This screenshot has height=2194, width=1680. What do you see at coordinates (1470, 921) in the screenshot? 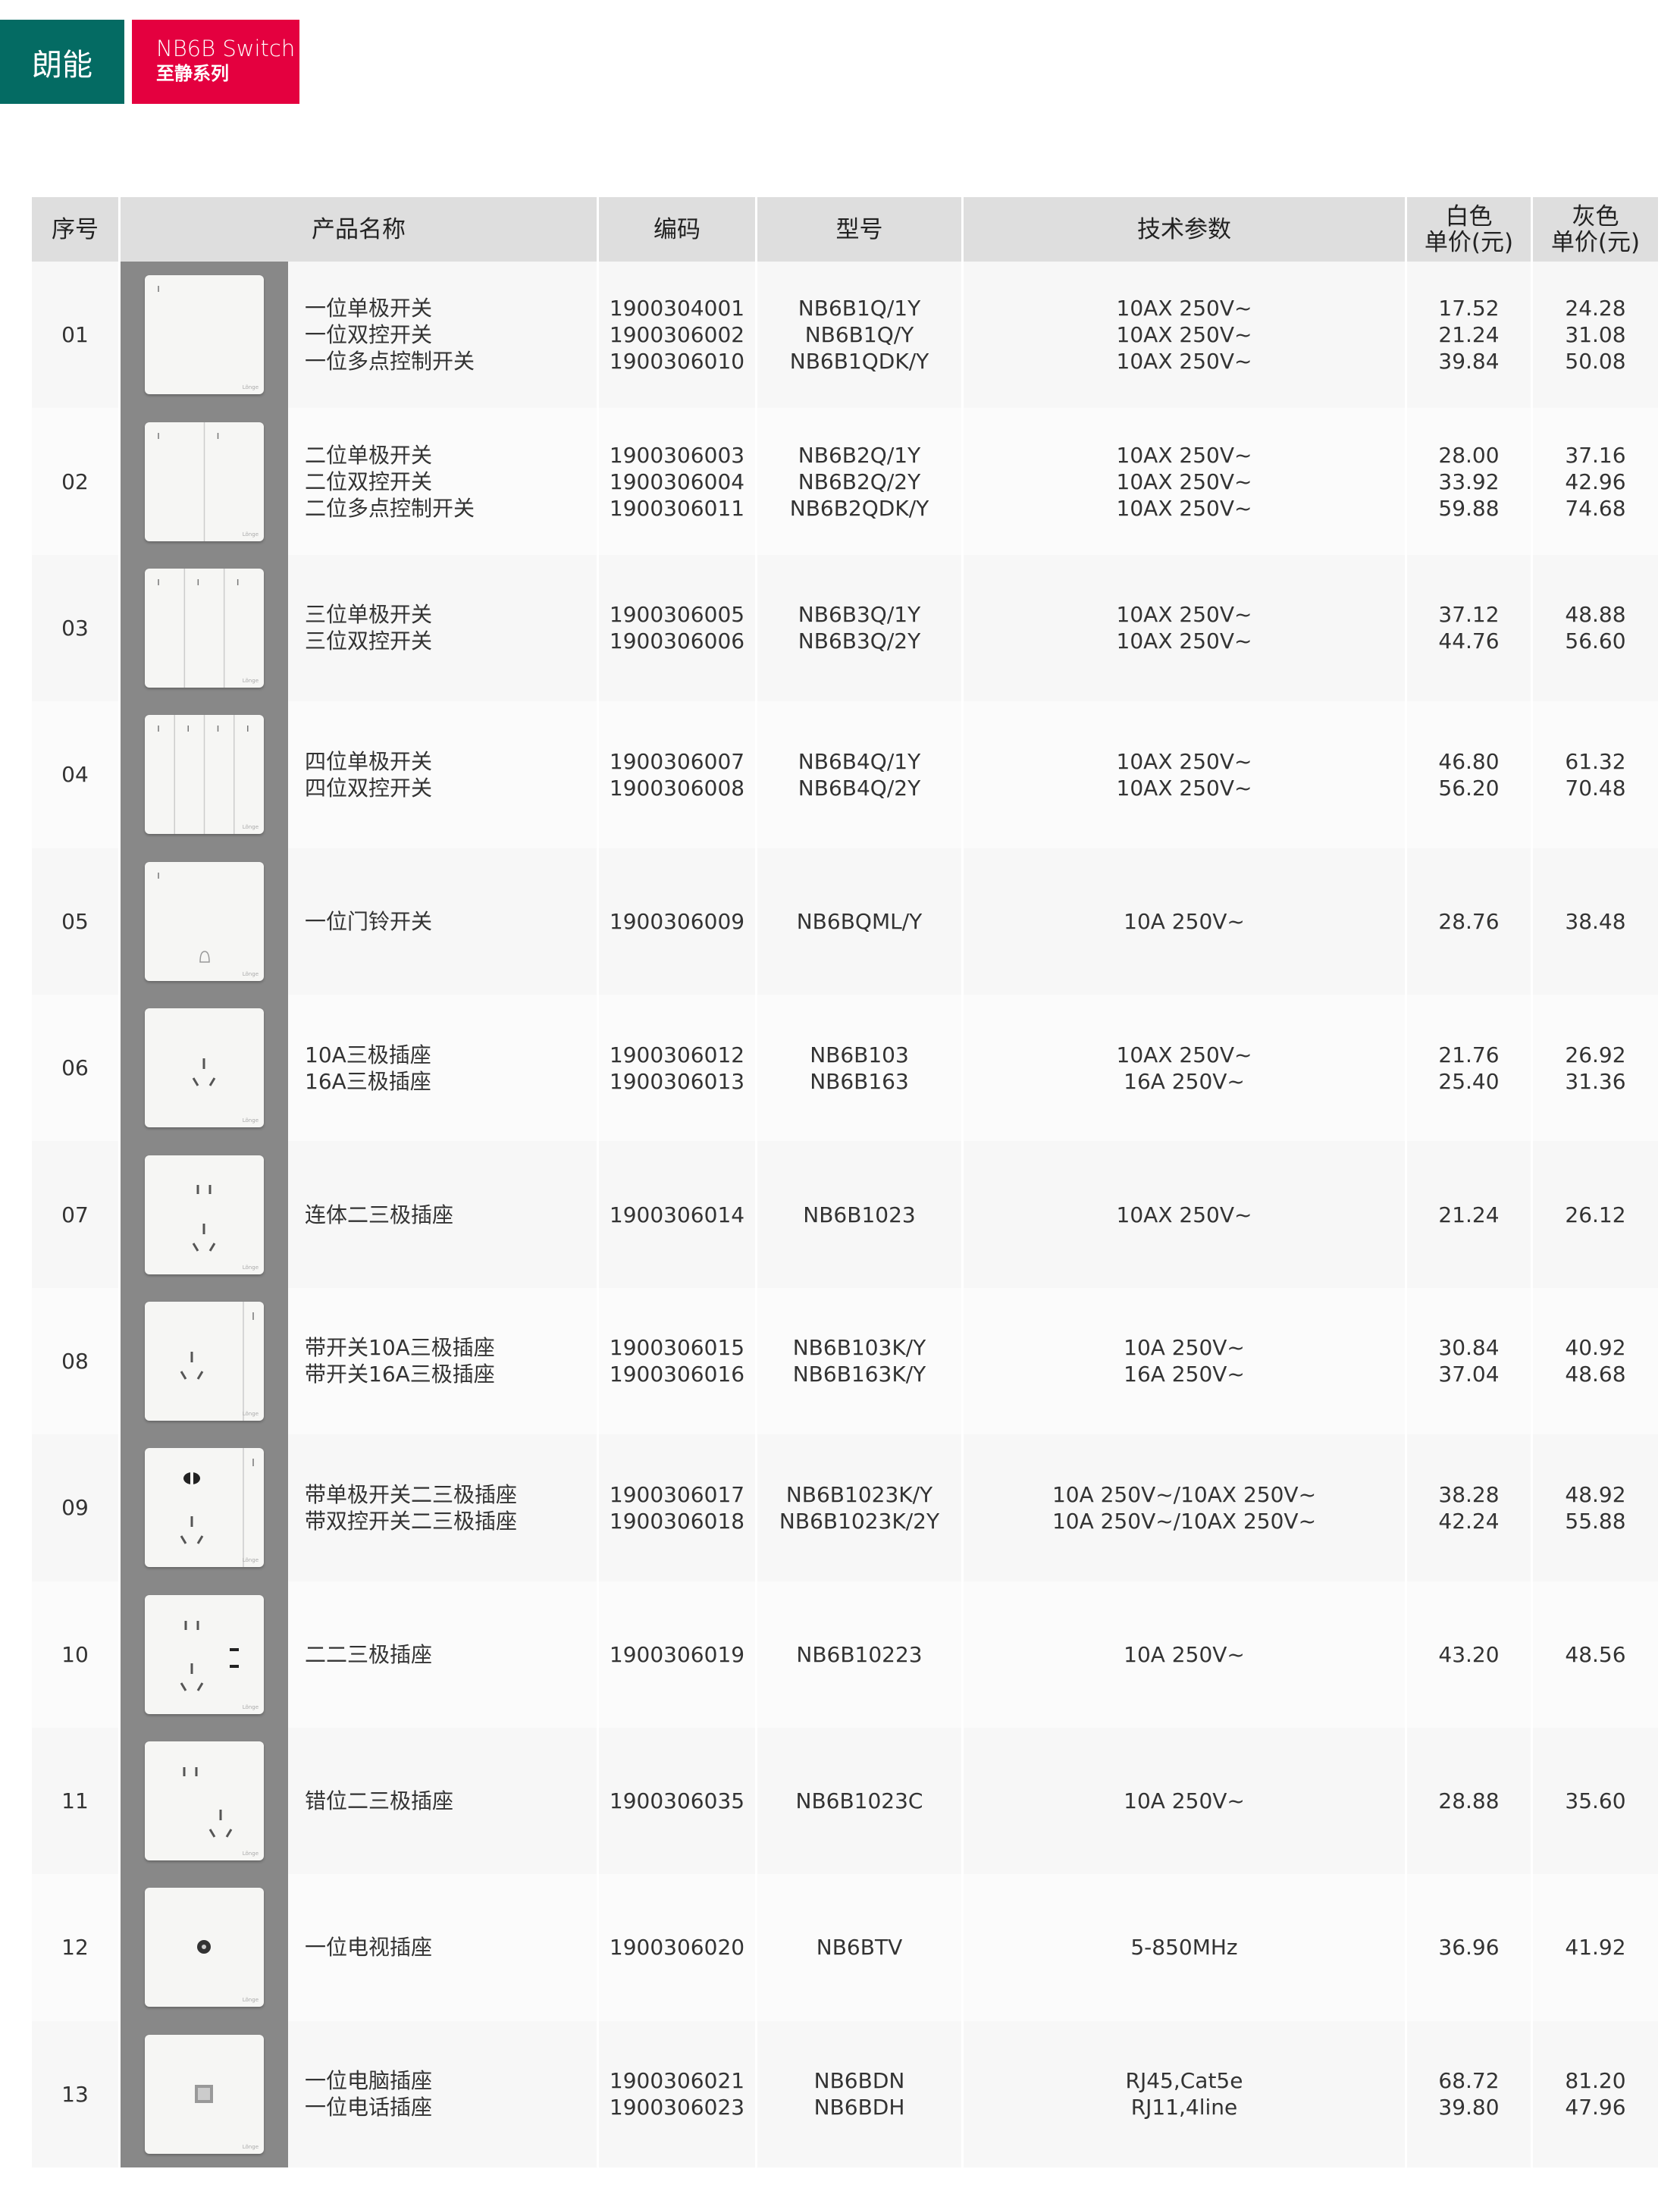
I see `white-price: 28.76` at bounding box center [1470, 921].